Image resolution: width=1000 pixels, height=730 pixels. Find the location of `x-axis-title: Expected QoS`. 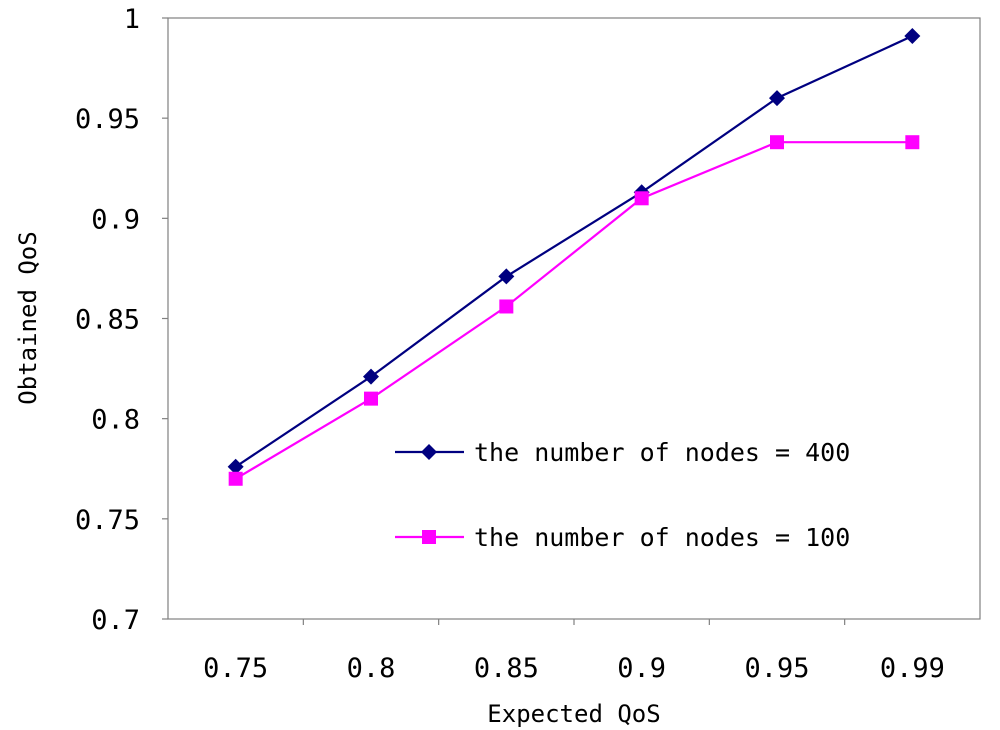

x-axis-title: Expected QoS is located at coordinates (573, 714).